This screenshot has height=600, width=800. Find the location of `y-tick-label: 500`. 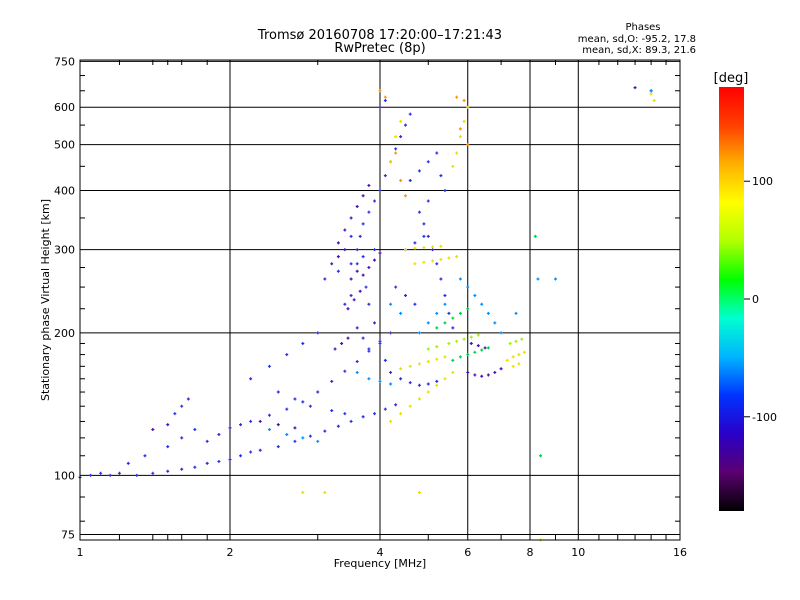

y-tick-label: 500 is located at coordinates (64, 145).